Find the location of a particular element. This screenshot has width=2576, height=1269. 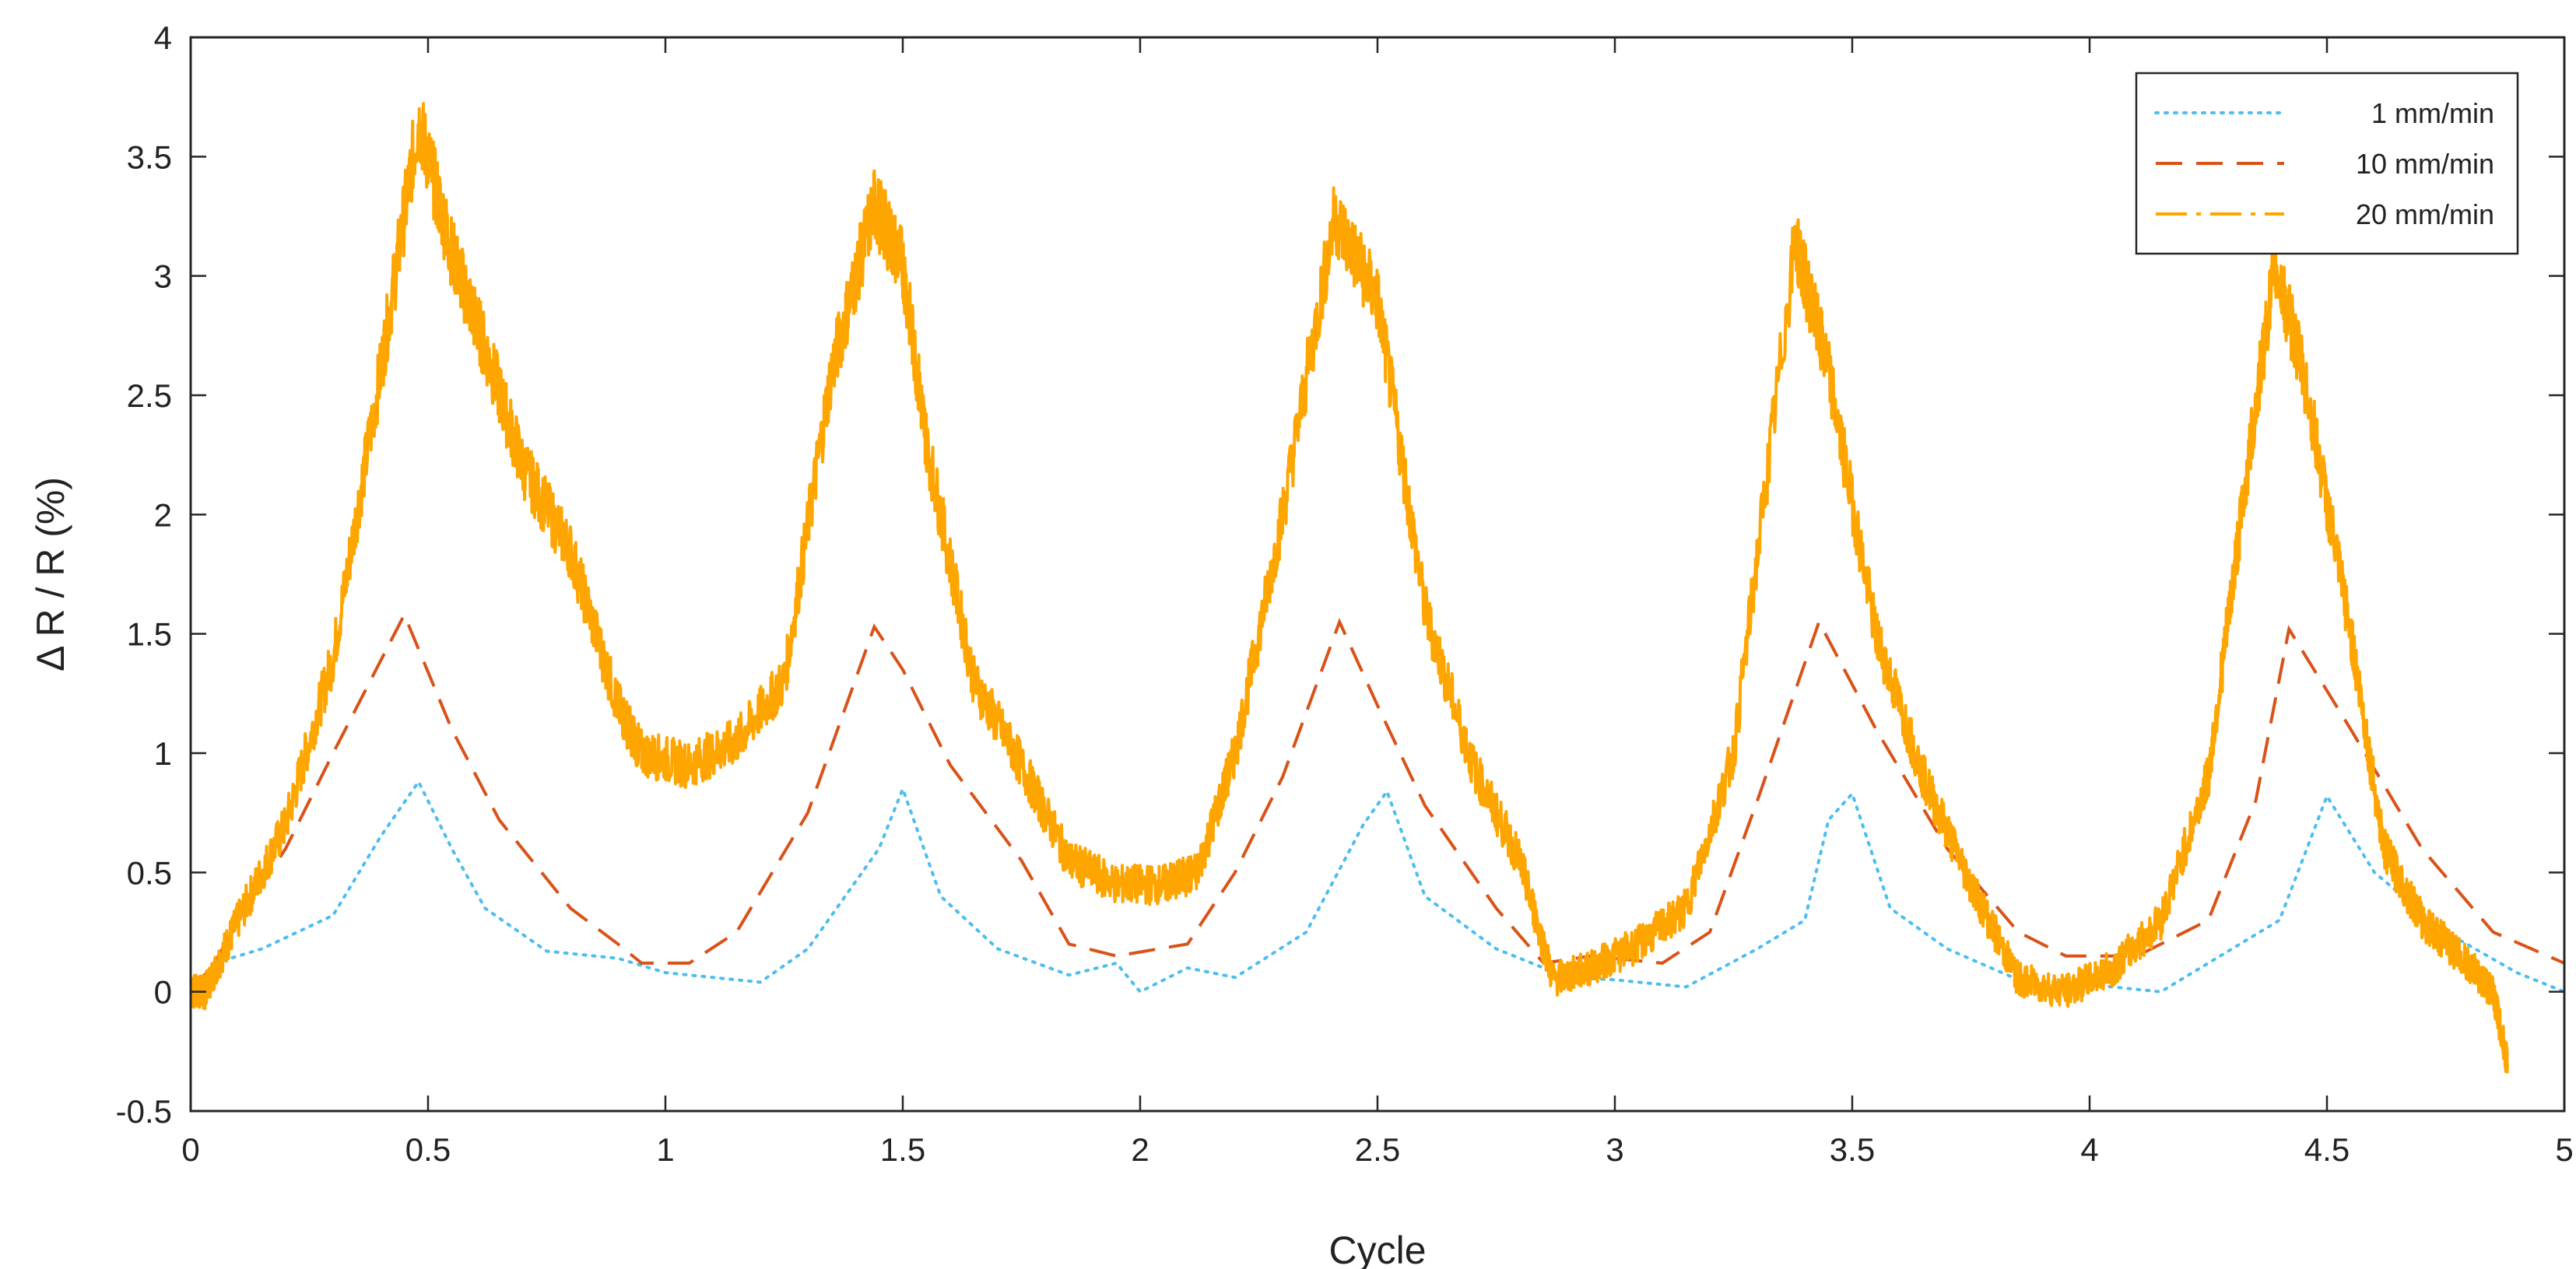

x-tick-label: 2.5 is located at coordinates (1378, 1149).